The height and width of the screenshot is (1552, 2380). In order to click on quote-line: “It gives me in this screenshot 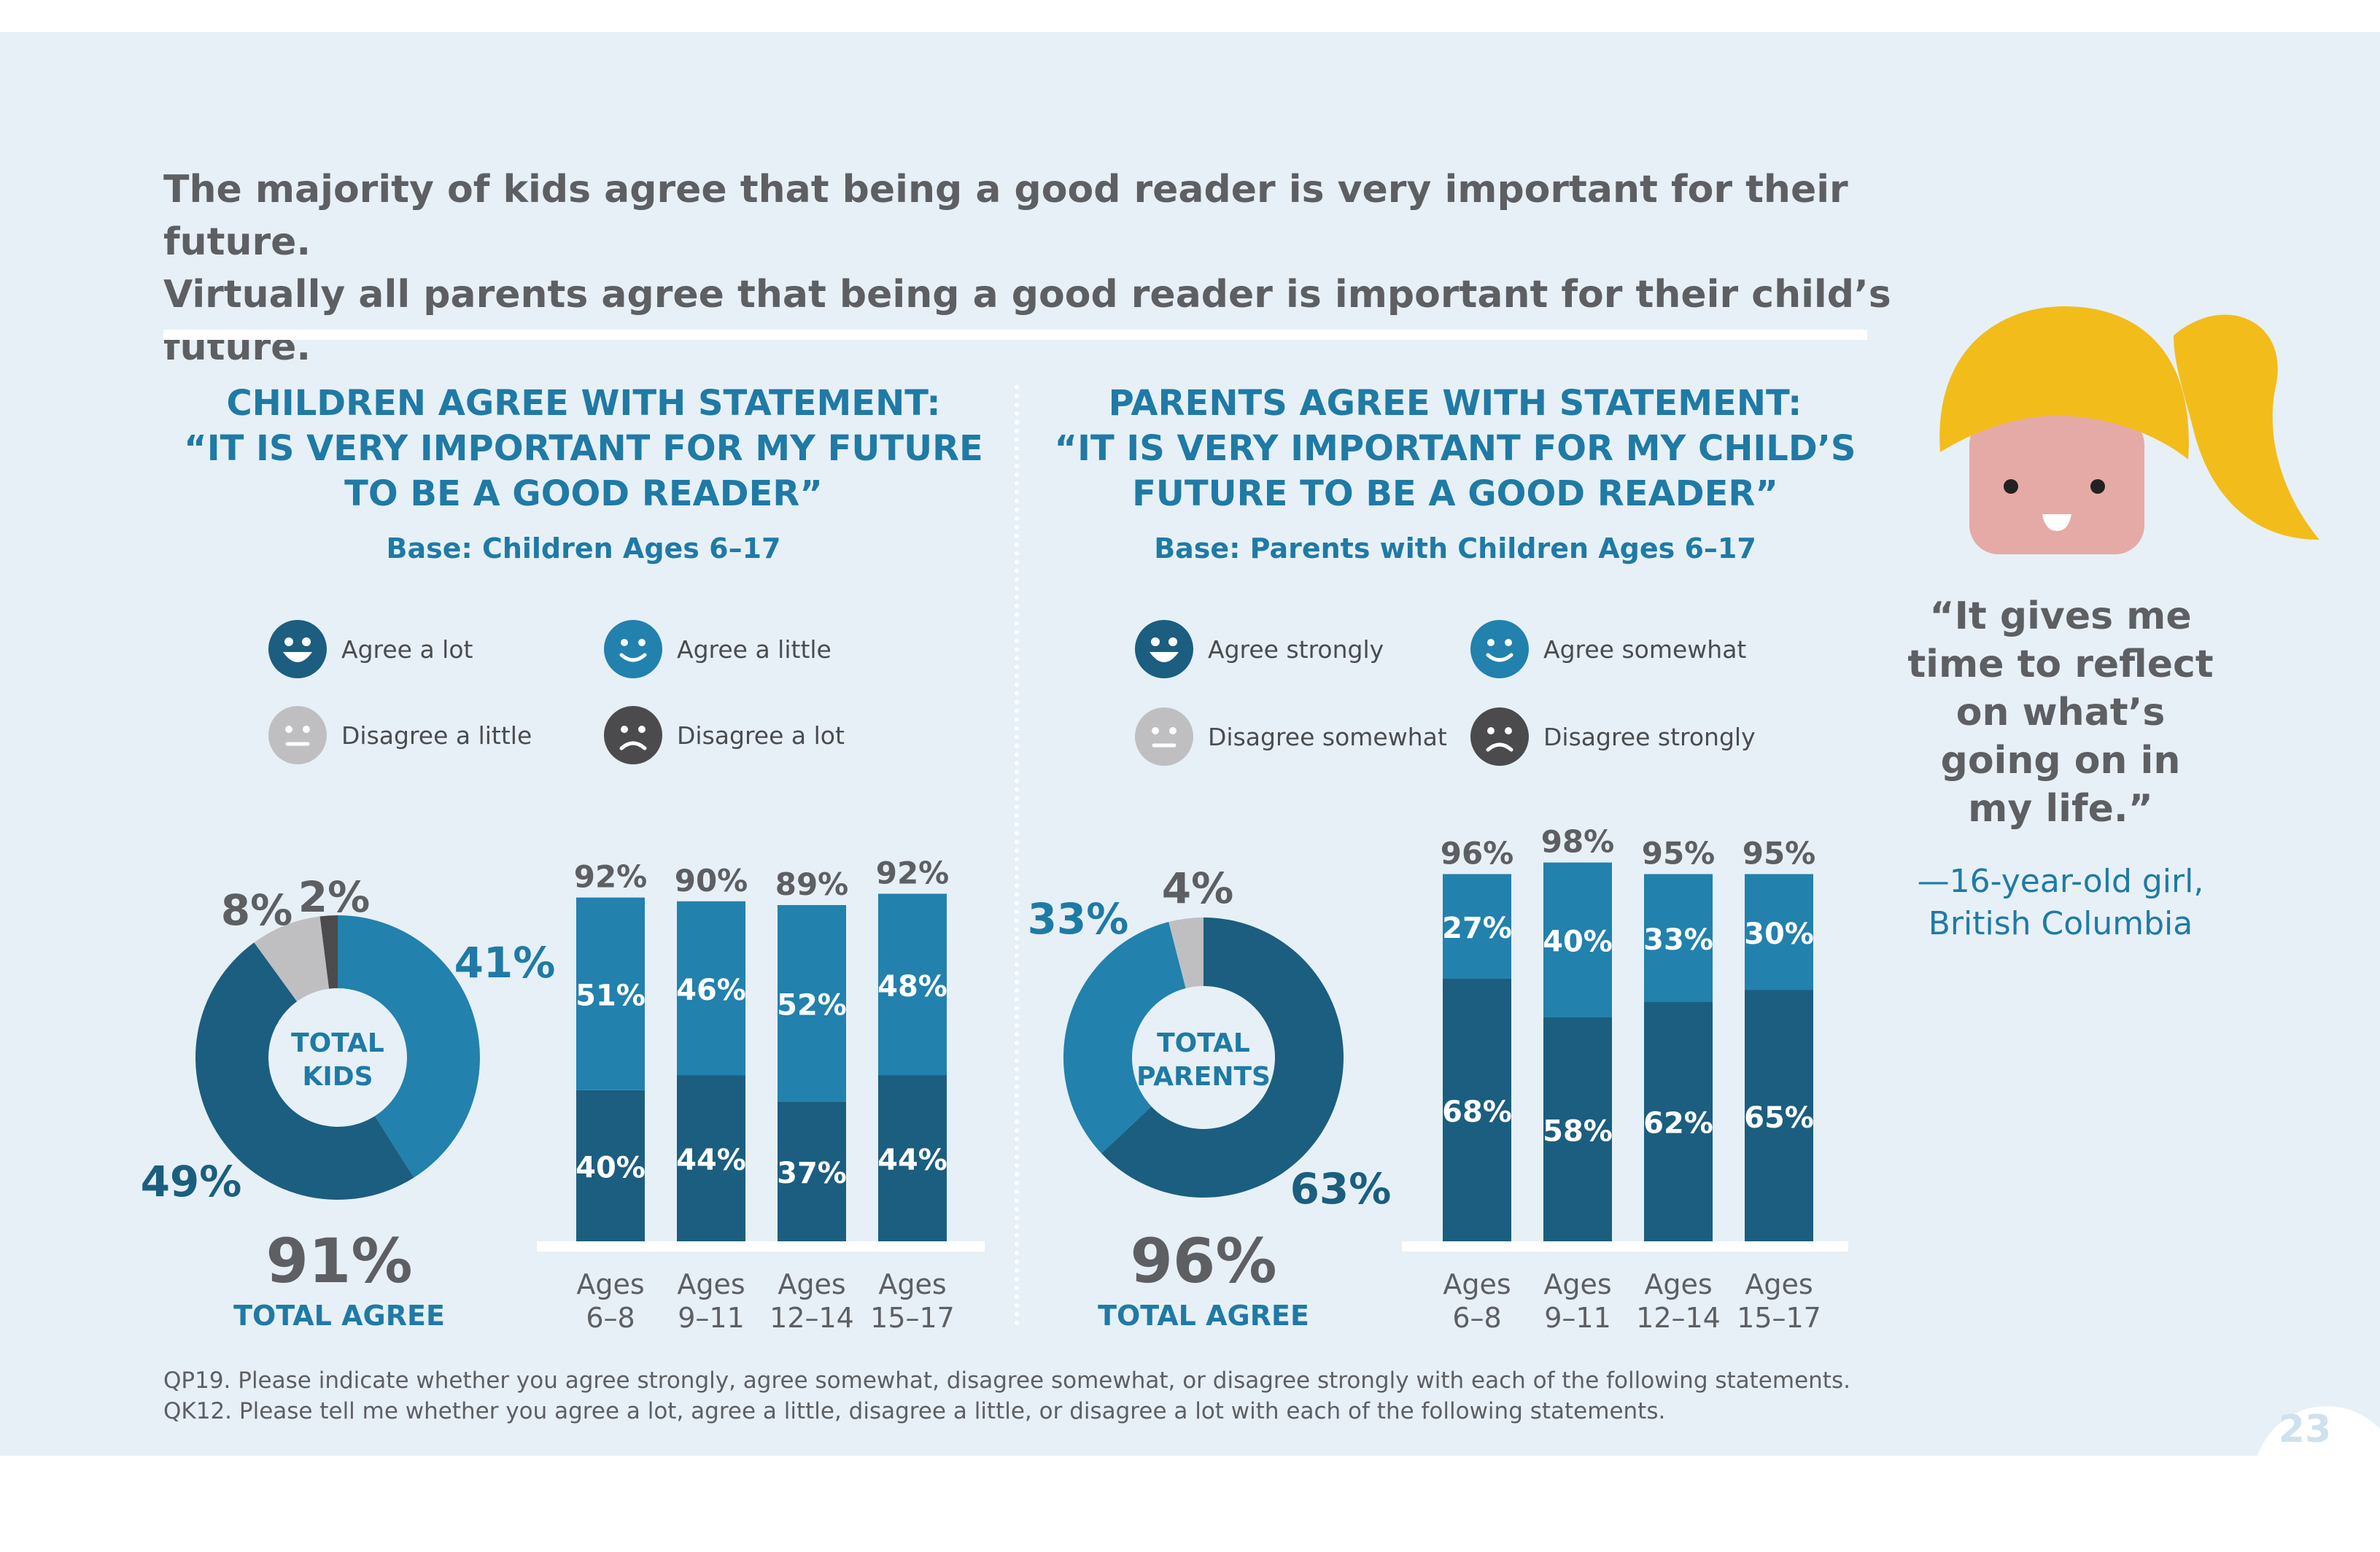, I will do `click(2060, 616)`.